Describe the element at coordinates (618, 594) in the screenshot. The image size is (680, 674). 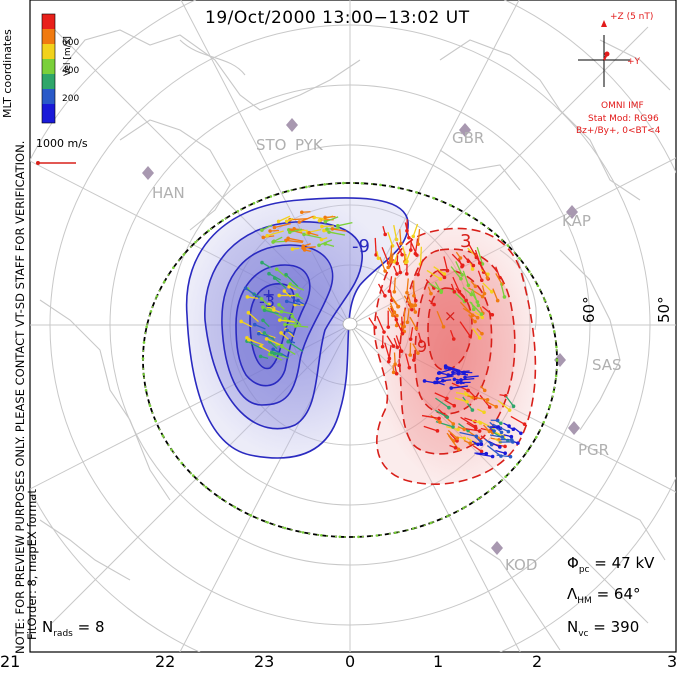
I see `lambda-value: = 64°` at that location.